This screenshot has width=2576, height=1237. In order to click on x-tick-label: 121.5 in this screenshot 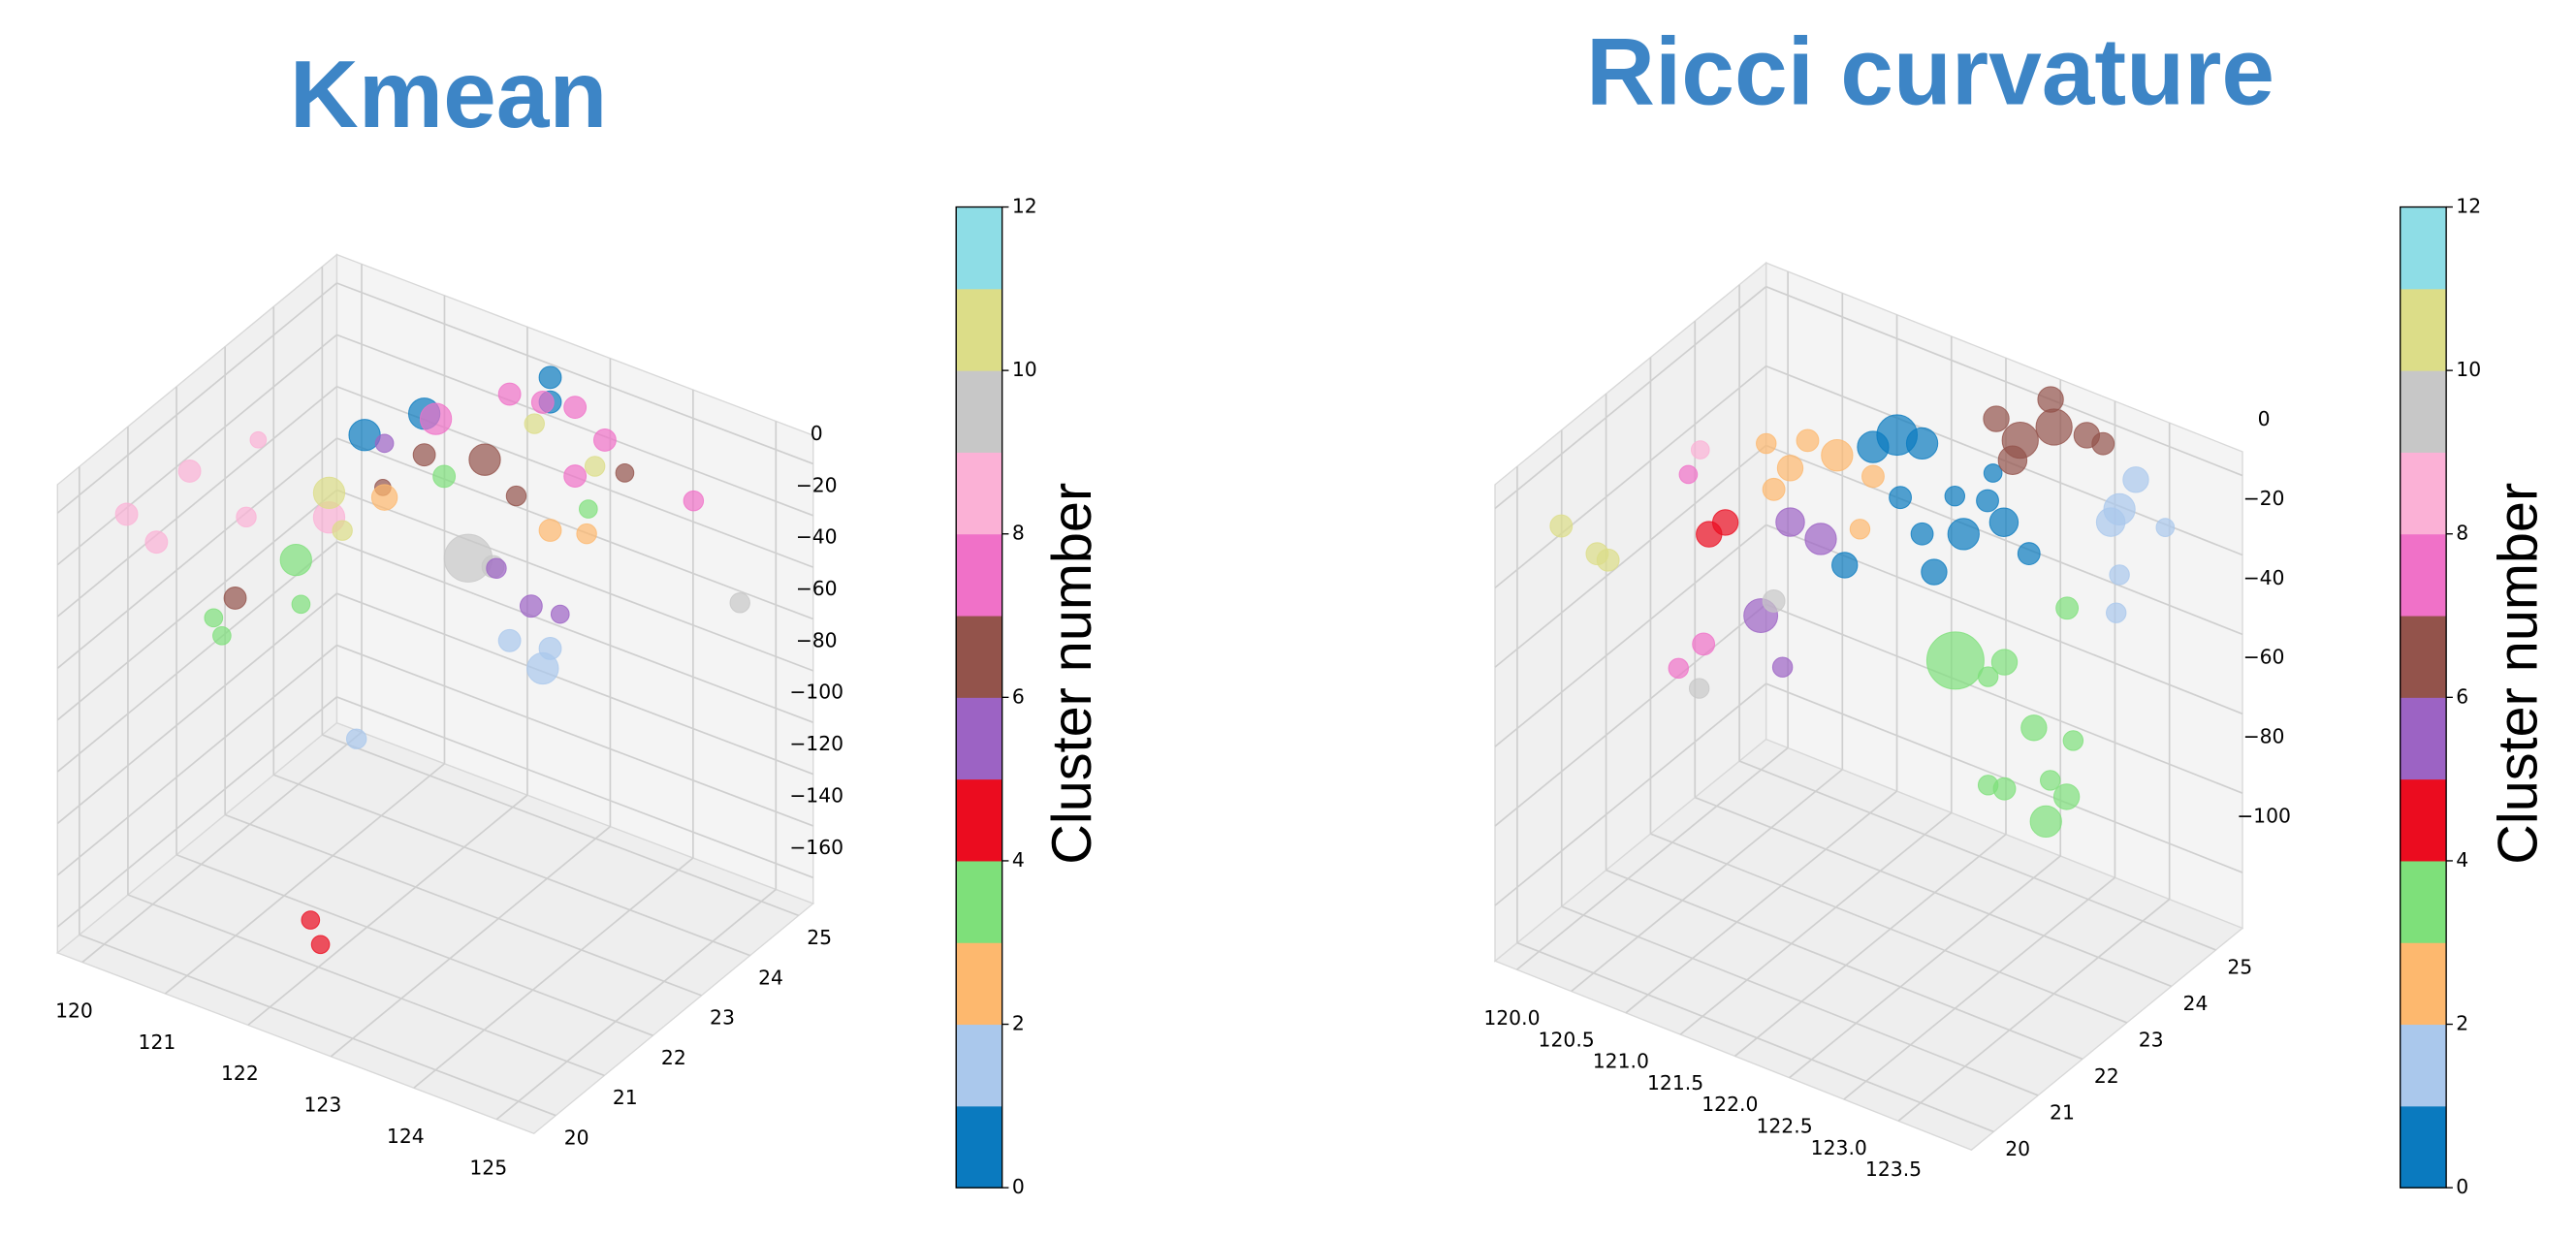, I will do `click(1675, 1082)`.